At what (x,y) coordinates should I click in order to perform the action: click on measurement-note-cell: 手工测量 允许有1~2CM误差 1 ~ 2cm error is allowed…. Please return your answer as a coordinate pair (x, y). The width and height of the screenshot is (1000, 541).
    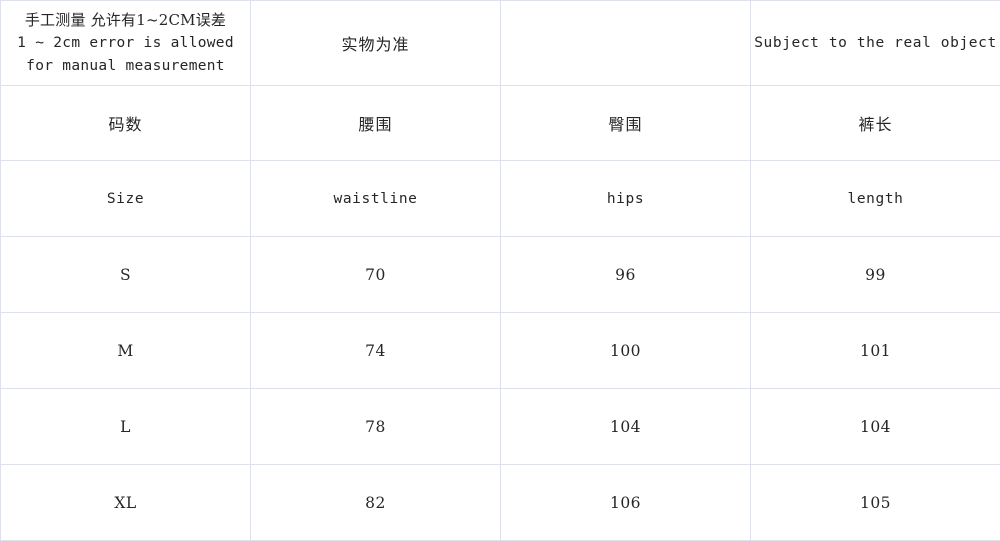
    Looking at the image, I should click on (126, 43).